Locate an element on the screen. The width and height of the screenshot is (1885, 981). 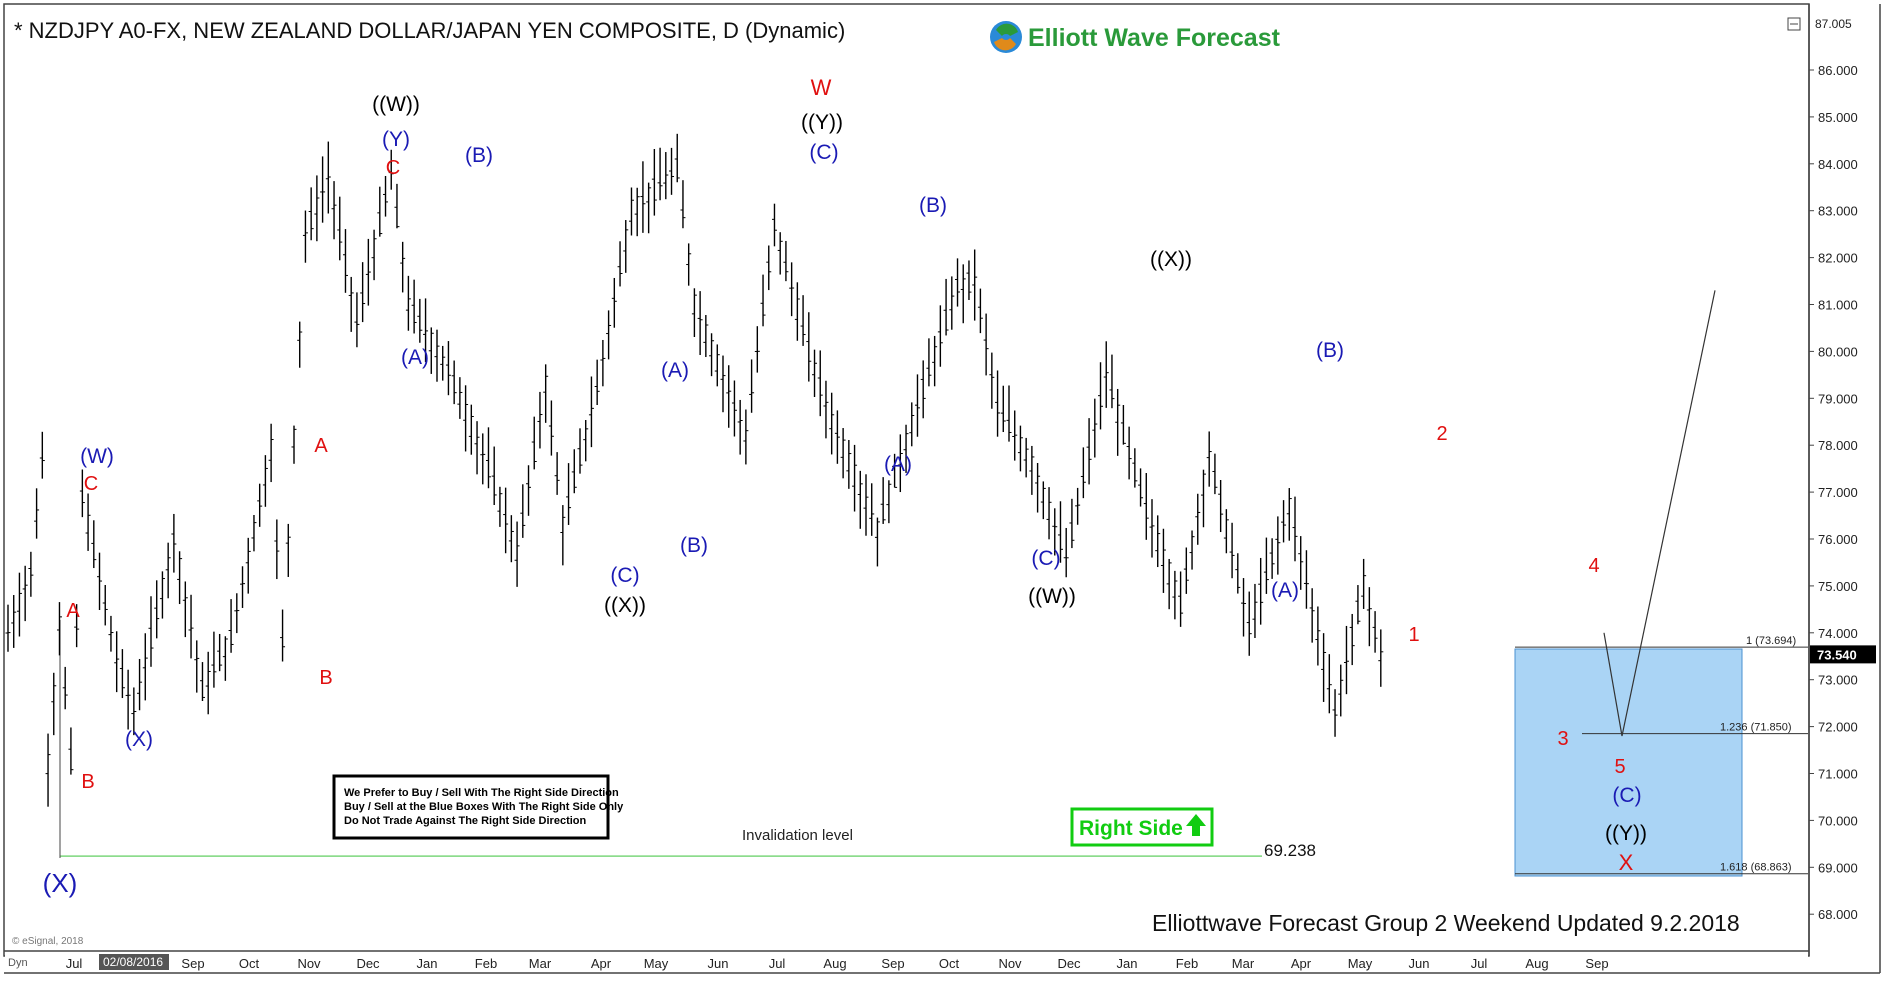
wave-label: C is located at coordinates (91, 484).